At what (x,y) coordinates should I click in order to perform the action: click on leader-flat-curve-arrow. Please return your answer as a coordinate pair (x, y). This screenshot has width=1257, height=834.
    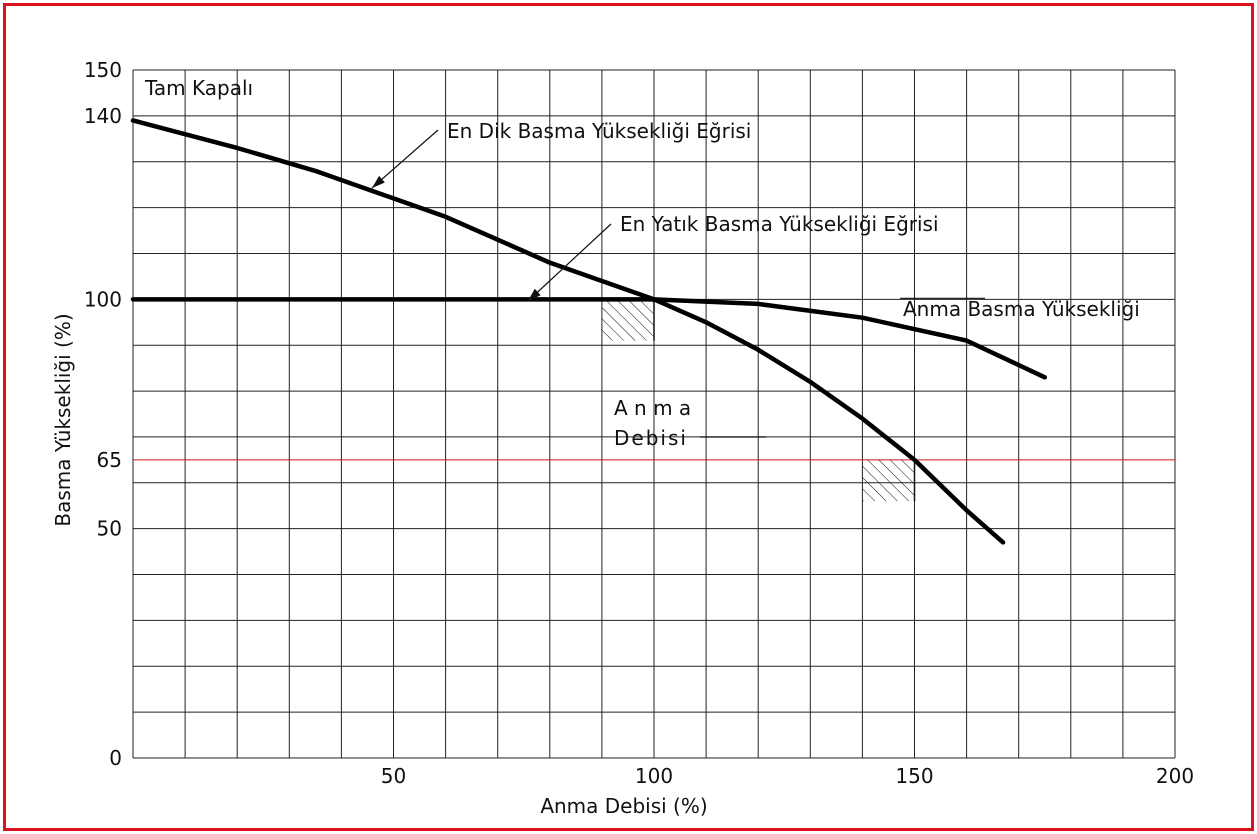
    Looking at the image, I should click on (534, 294).